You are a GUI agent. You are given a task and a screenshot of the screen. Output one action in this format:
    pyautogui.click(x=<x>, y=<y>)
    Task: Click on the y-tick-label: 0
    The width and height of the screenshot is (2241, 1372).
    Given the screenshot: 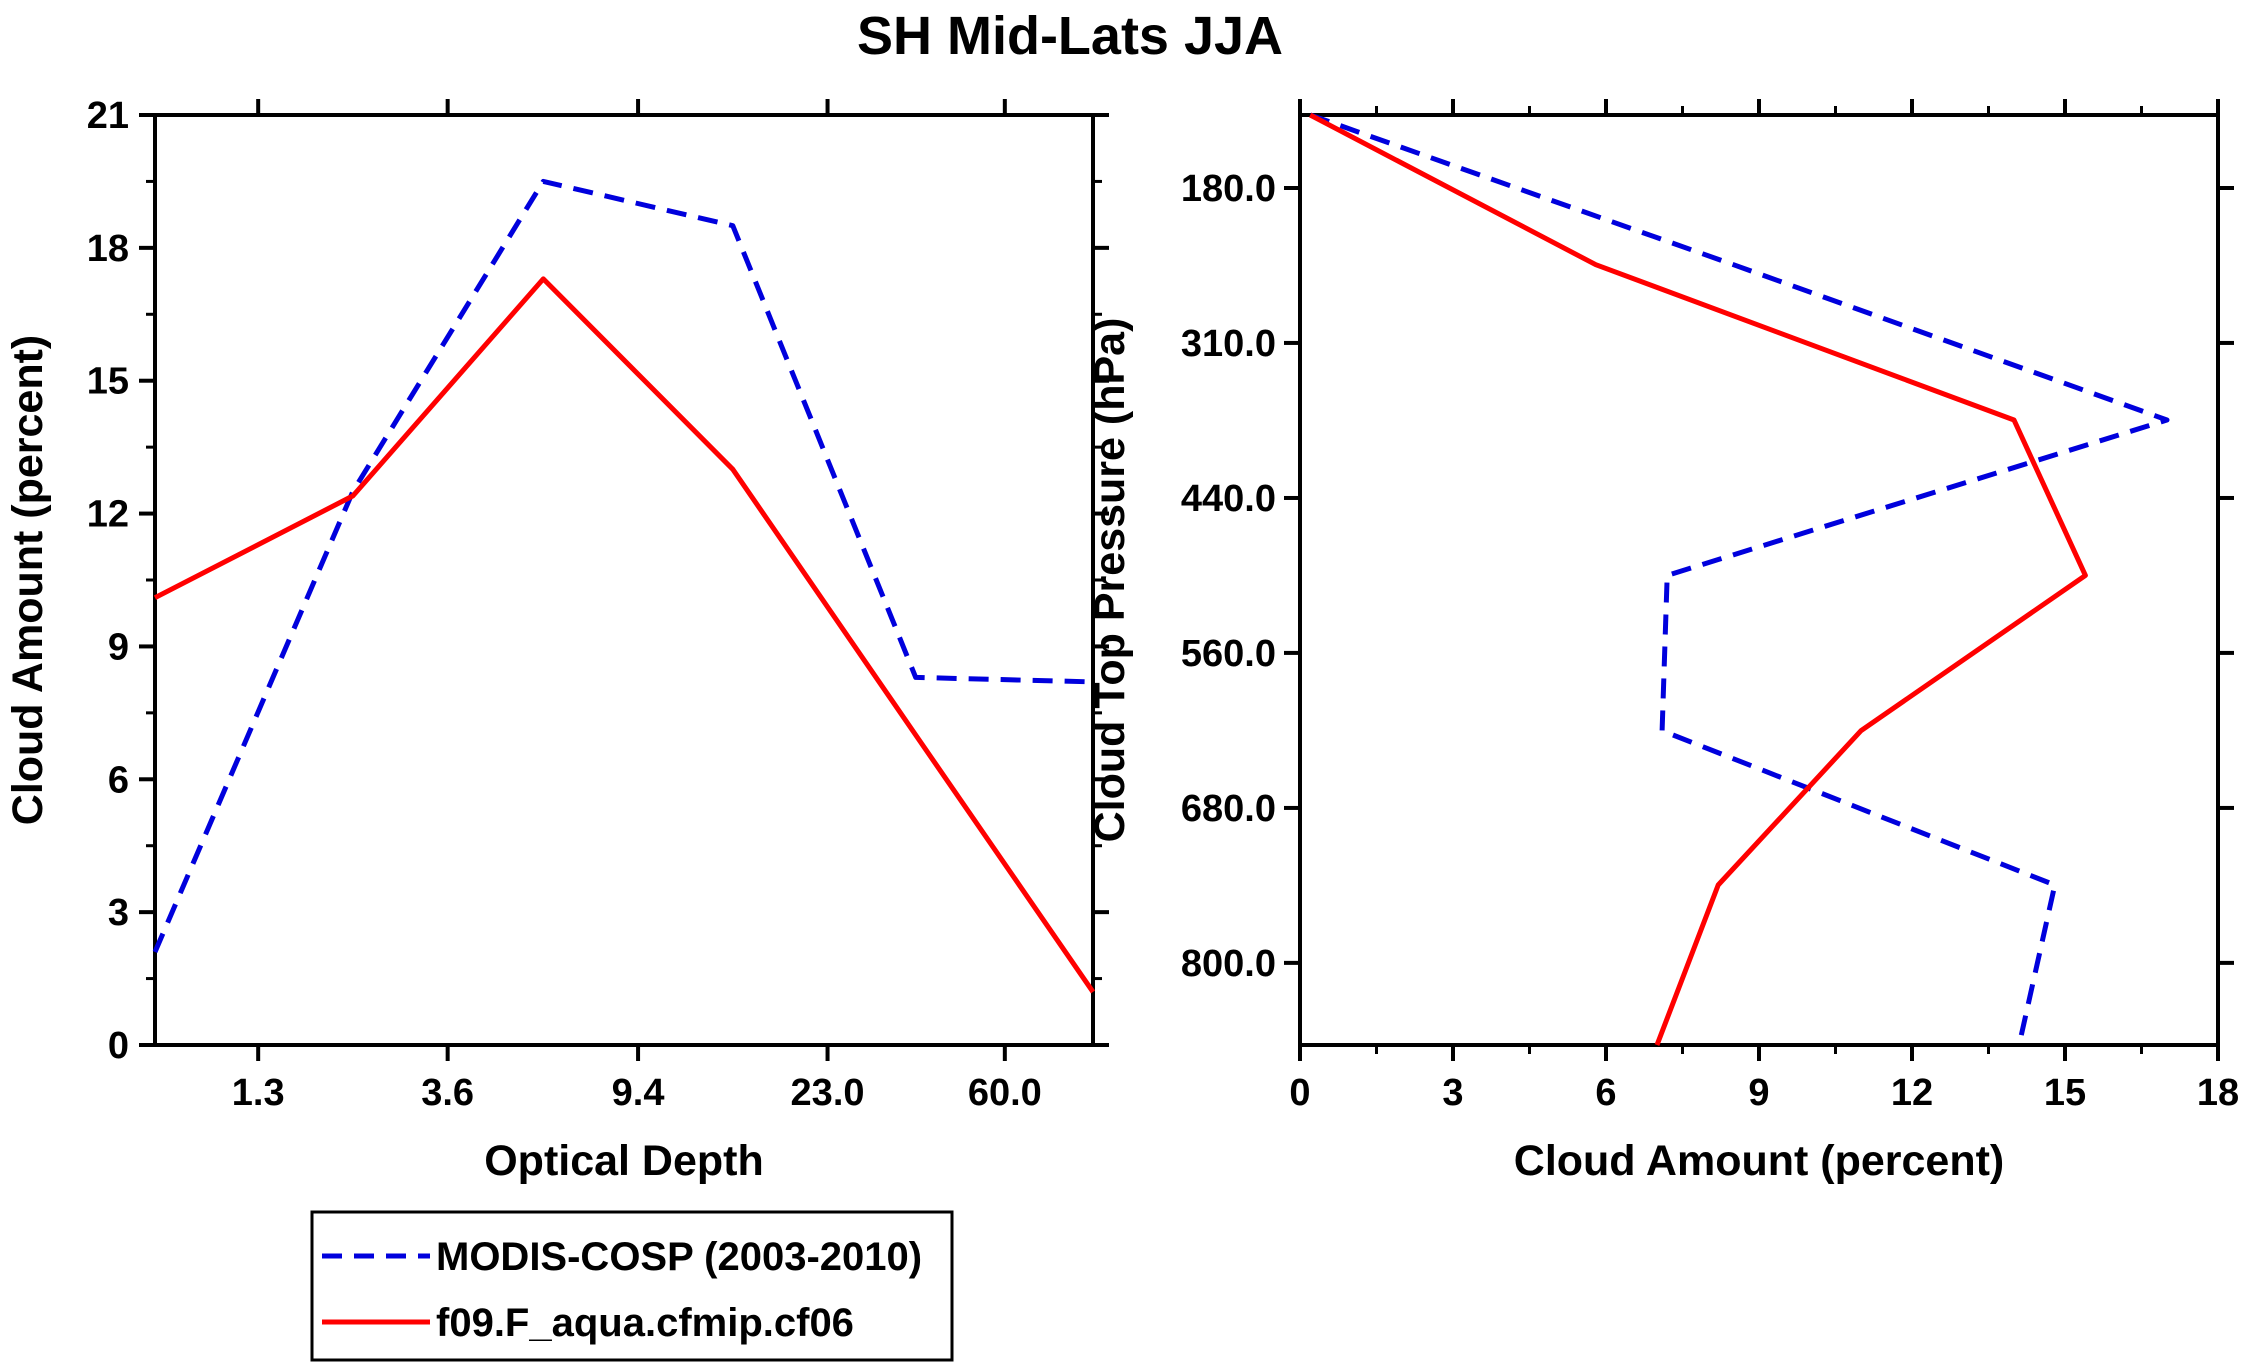 What is the action you would take?
    pyautogui.click(x=118, y=1046)
    